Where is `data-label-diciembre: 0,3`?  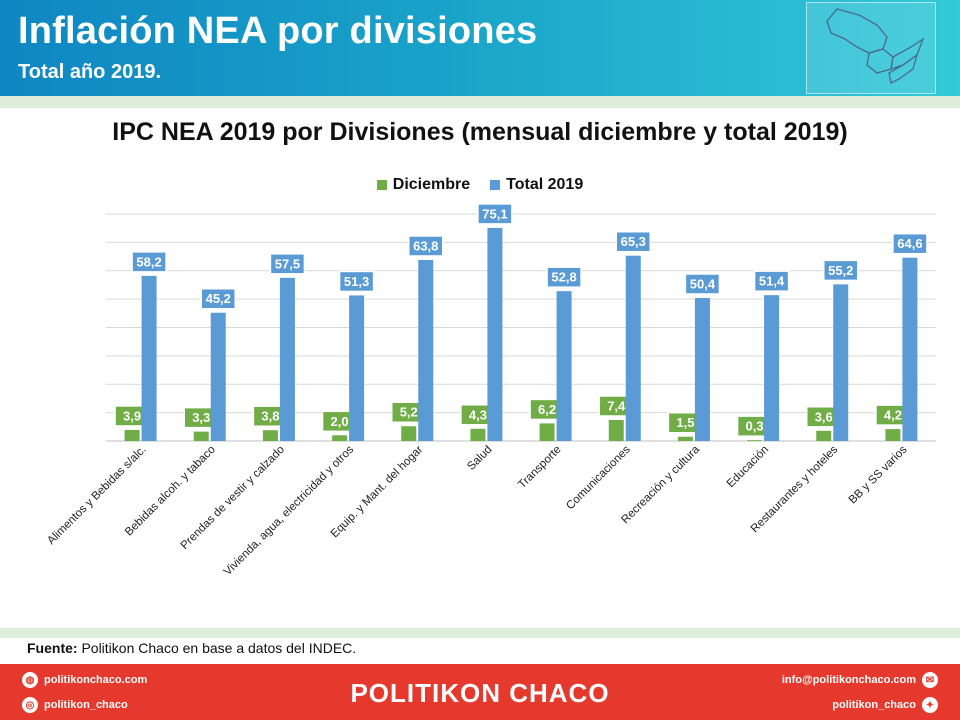
data-label-diciembre: 0,3 is located at coordinates (754, 426).